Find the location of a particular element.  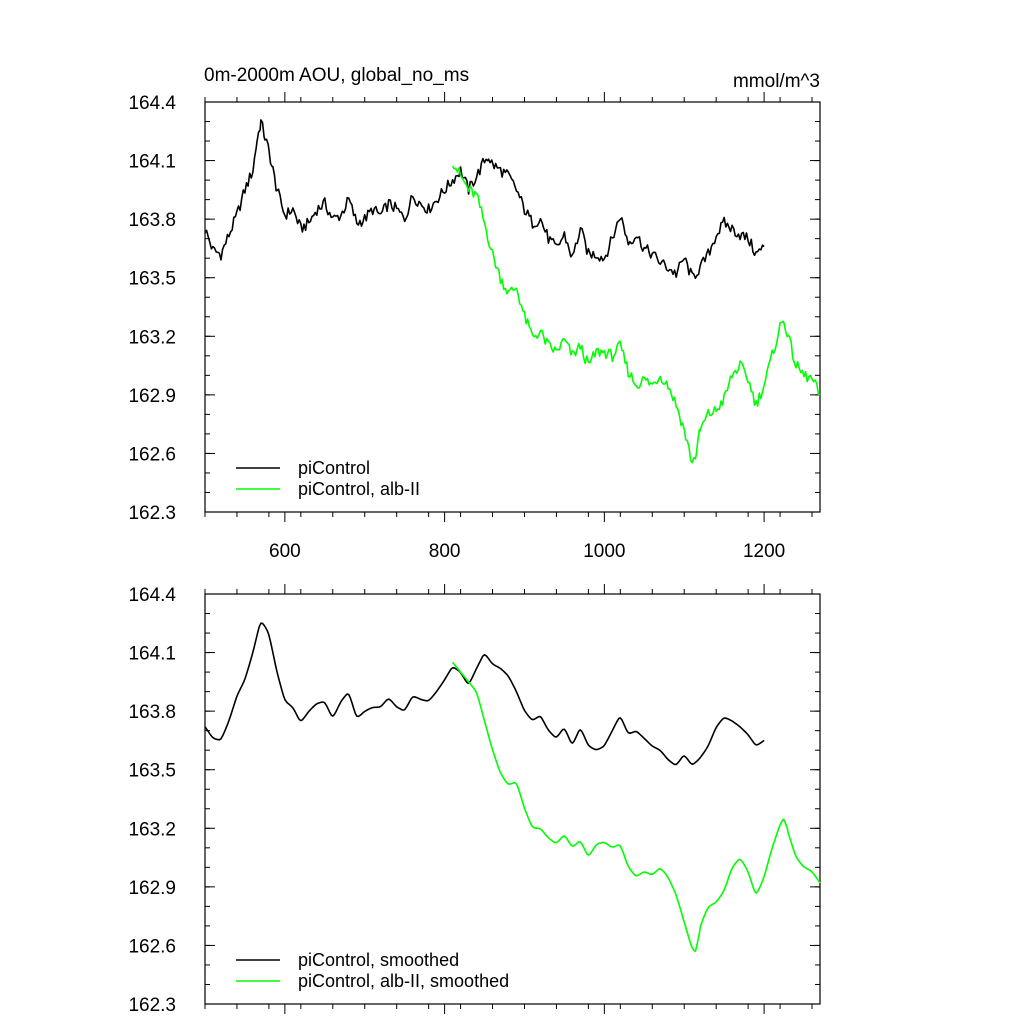

legend-label: piControl, alb-II, smoothed is located at coordinates (403, 981).